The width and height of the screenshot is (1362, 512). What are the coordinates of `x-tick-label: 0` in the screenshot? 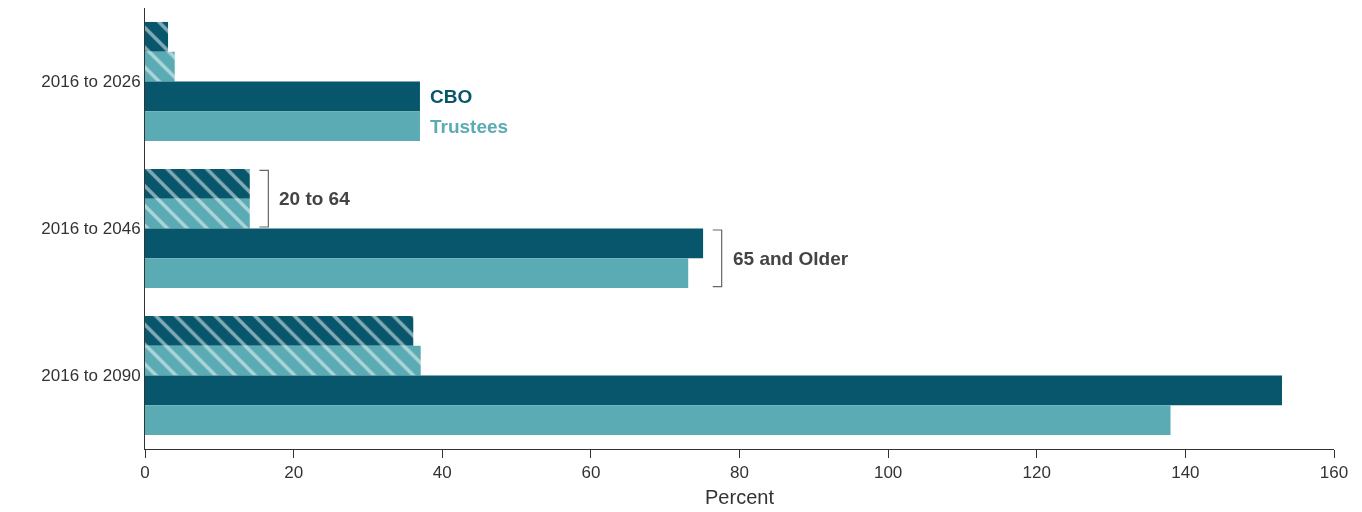 It's located at (145, 473).